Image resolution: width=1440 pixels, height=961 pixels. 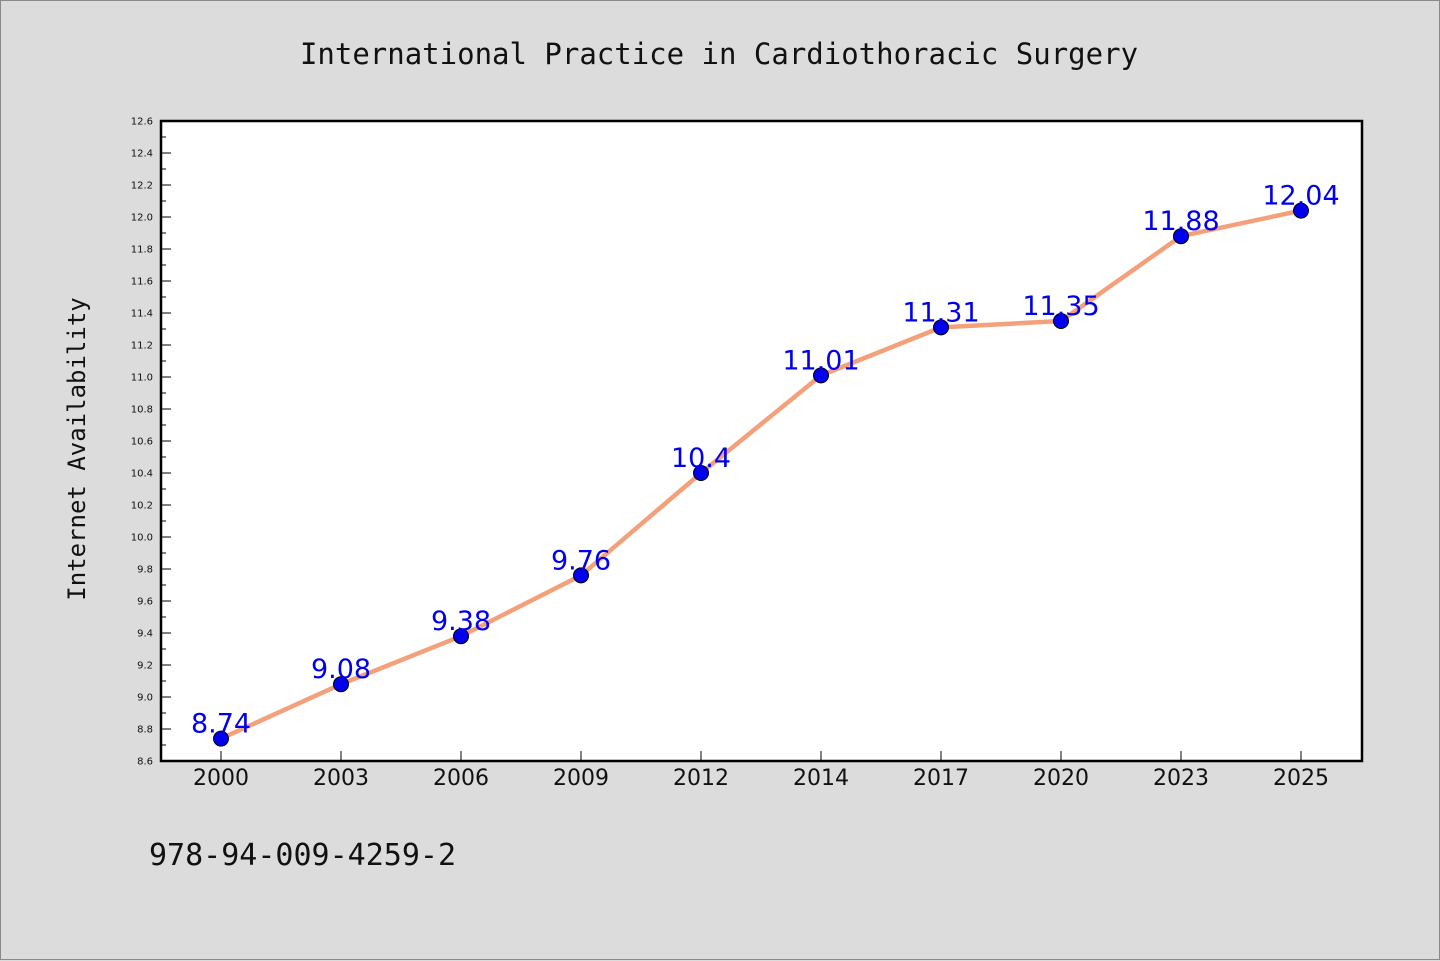 I want to click on y-tick-label: 9.6, so click(x=145, y=602).